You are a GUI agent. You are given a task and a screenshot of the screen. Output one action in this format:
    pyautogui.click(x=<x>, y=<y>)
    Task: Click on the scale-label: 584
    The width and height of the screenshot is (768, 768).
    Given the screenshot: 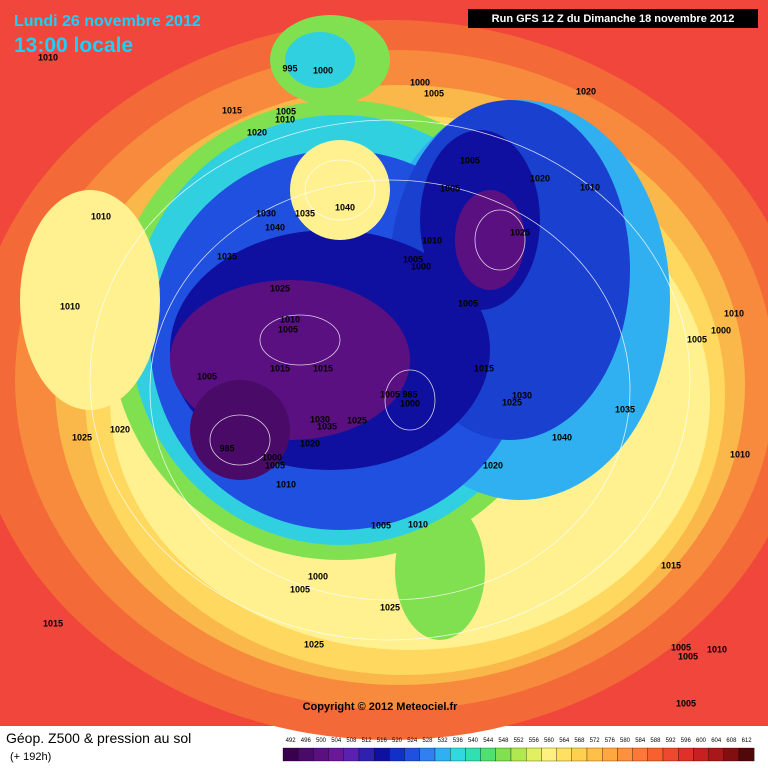 What is the action you would take?
    pyautogui.click(x=640, y=741)
    